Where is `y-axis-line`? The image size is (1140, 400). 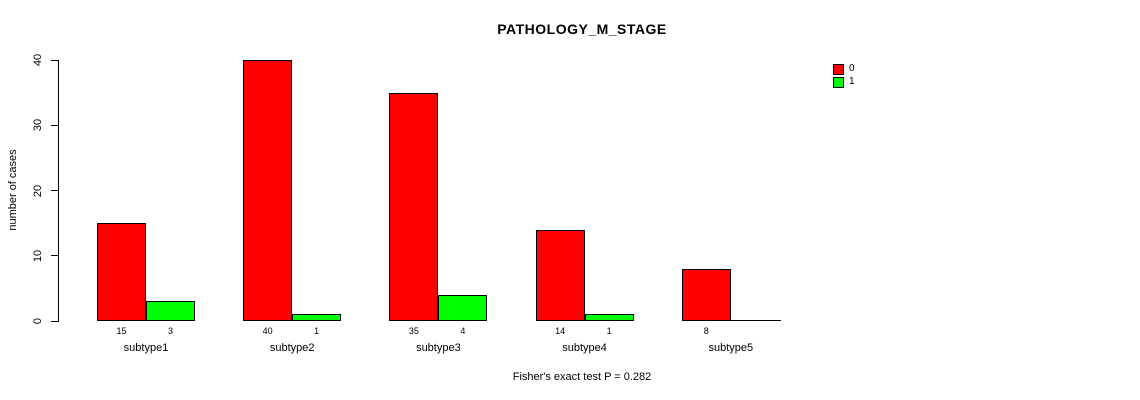 y-axis-line is located at coordinates (58, 191).